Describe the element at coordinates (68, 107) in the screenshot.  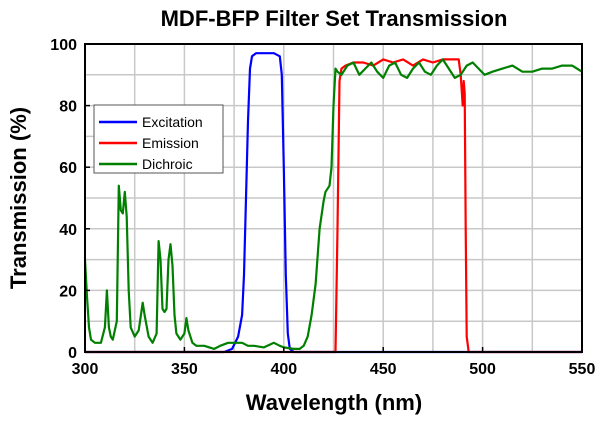
I see `y-tick-label: 80` at that location.